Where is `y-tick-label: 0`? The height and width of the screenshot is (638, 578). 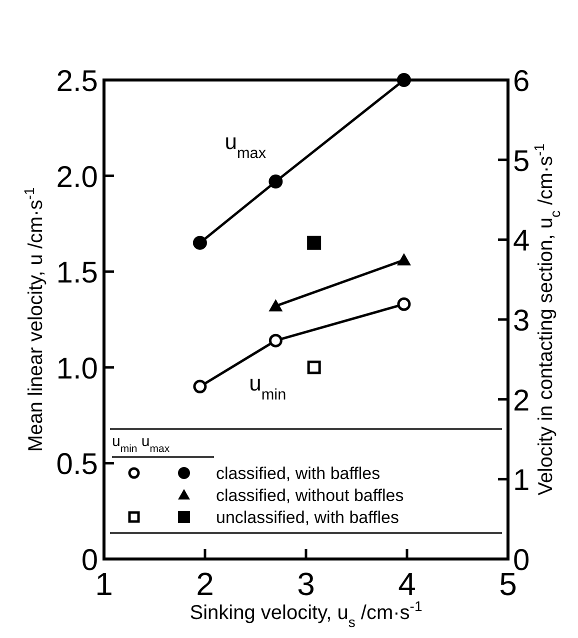 y-tick-label: 0 is located at coordinates (89, 560).